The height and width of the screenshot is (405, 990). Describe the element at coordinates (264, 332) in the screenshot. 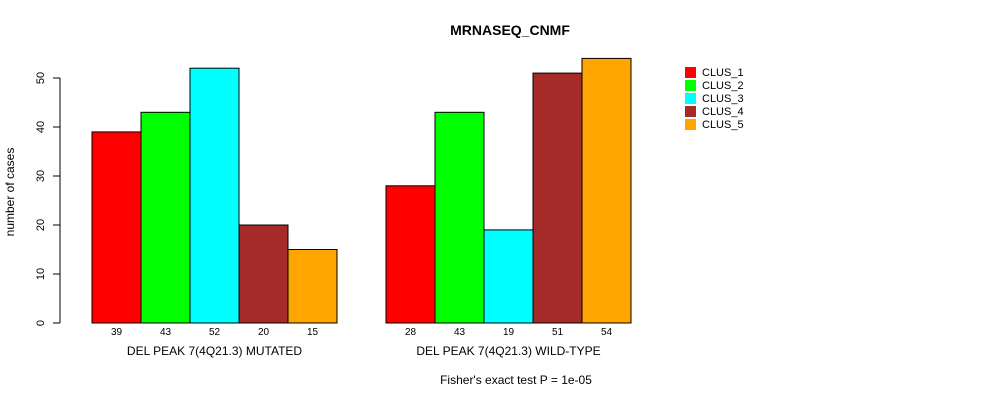

I see `bar-value-label: 20` at that location.